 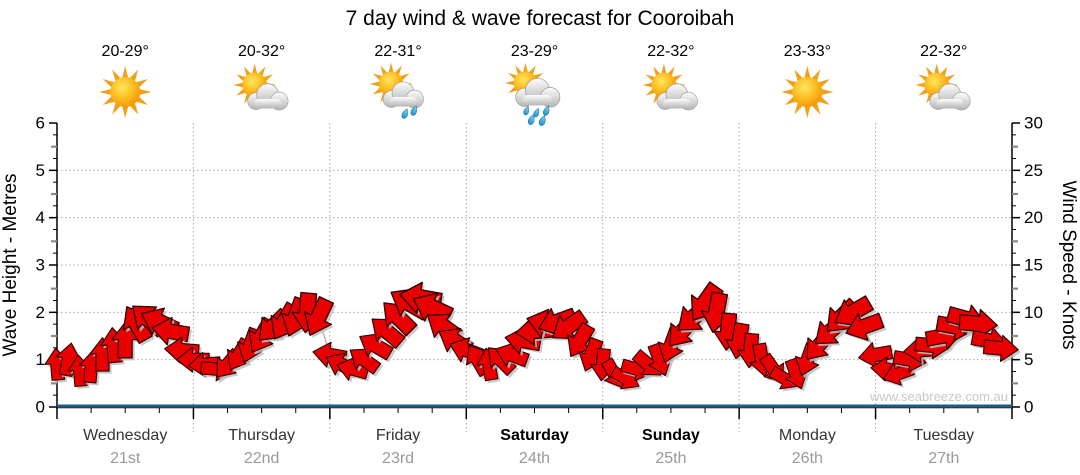 What do you see at coordinates (534, 51) in the screenshot?
I see `day-temp-label: 23-29°` at bounding box center [534, 51].